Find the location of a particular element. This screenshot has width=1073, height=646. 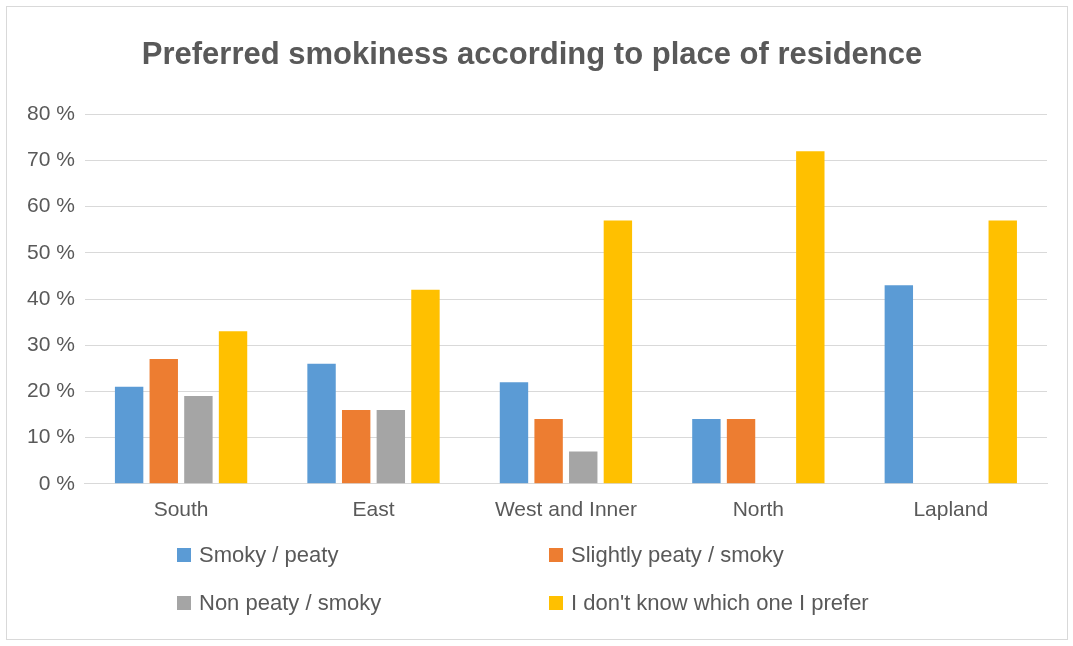

y-tick-label: 80 % is located at coordinates (50, 112).